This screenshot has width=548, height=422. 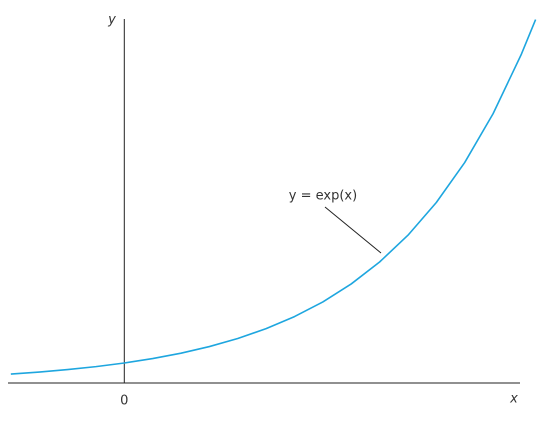 I want to click on x-tick-label: 0, so click(x=124, y=401).